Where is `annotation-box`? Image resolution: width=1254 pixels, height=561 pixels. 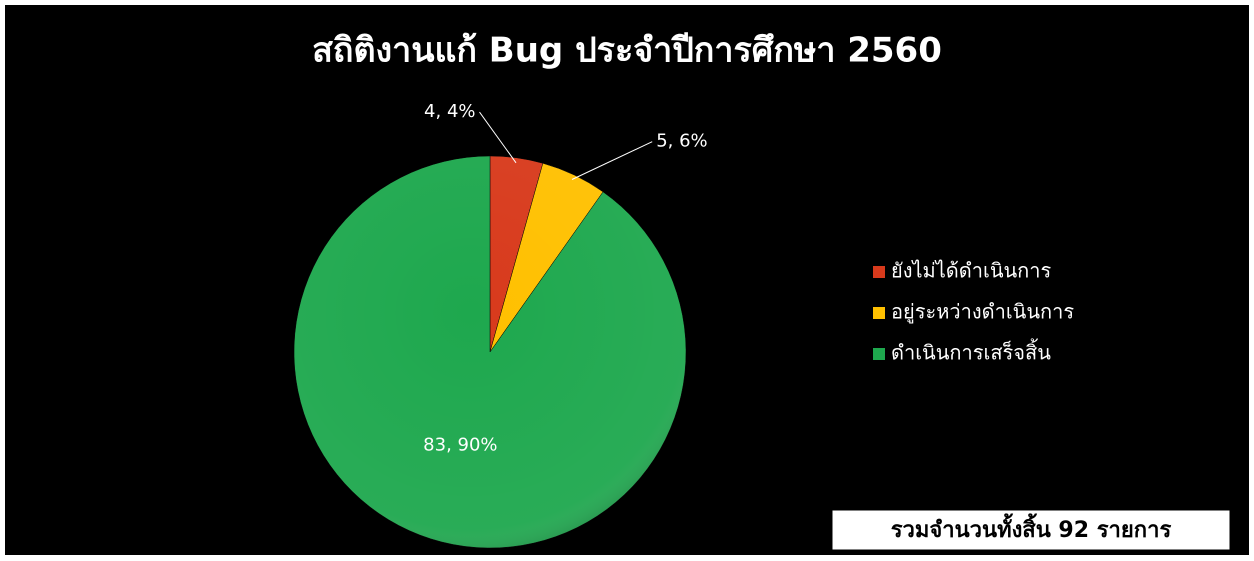
annotation-box is located at coordinates (1031, 530).